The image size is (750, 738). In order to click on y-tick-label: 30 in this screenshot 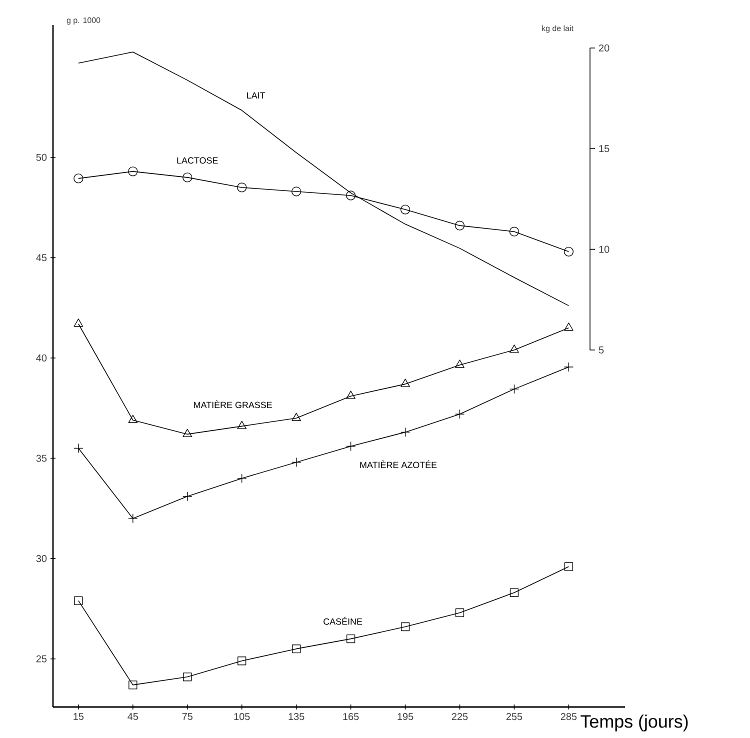, I will do `click(41, 558)`.